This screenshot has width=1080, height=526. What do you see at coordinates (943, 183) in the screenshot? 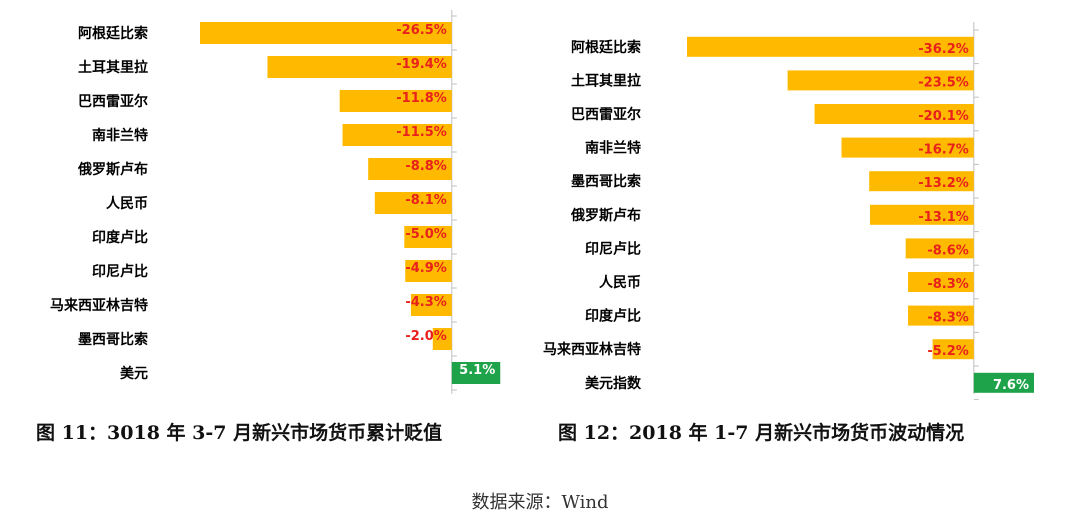
I see `data-label: -13.2%` at bounding box center [943, 183].